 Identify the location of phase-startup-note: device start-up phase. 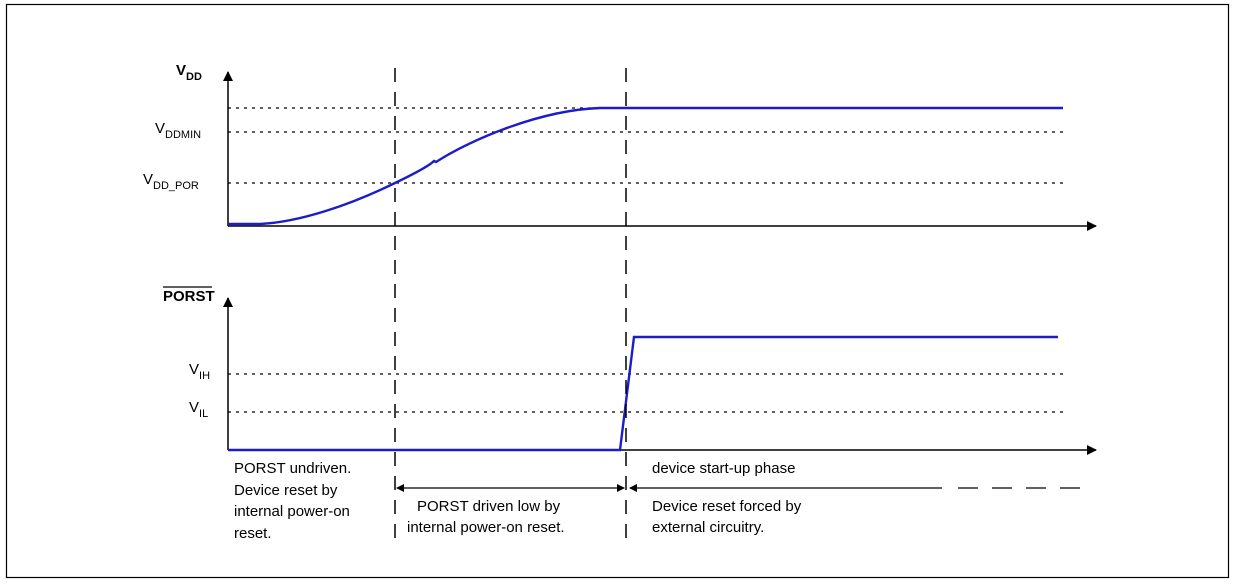
(723, 468).